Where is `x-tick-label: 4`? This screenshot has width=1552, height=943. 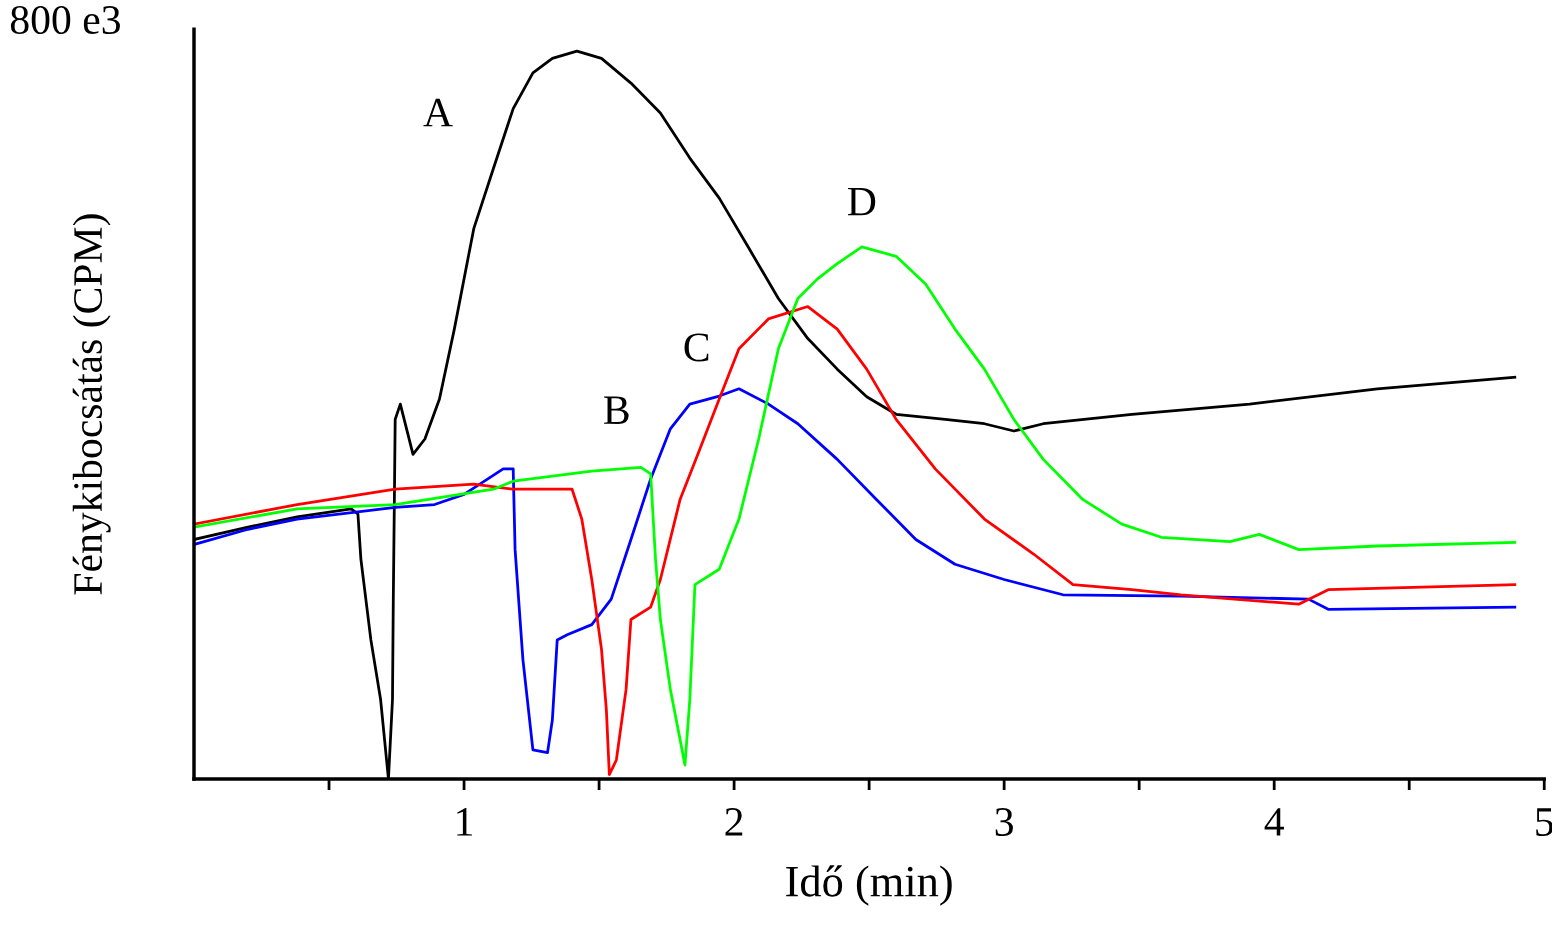
x-tick-label: 4 is located at coordinates (1274, 822).